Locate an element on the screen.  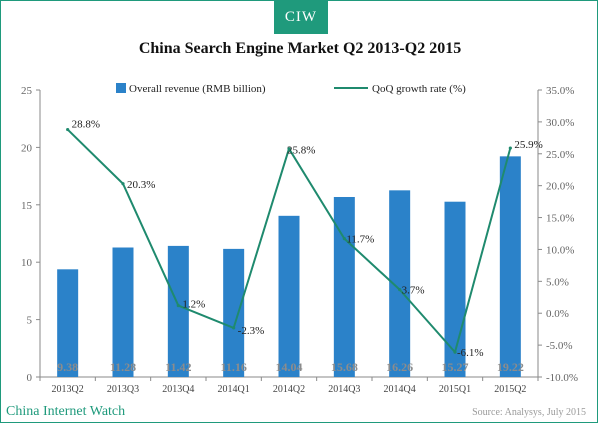
line-value-label: 28.8% is located at coordinates (86, 125).